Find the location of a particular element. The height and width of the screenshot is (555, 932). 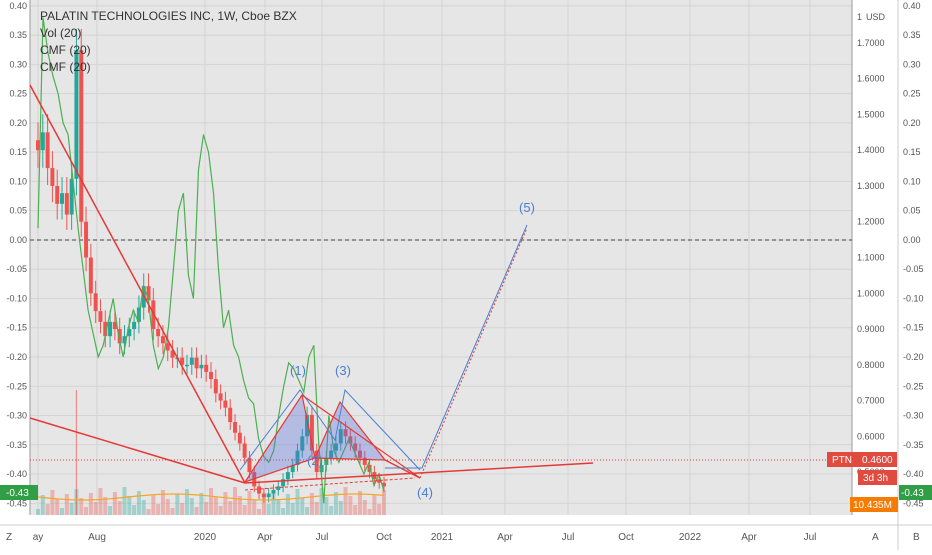

time-tick-label: 2022 is located at coordinates (690, 537).